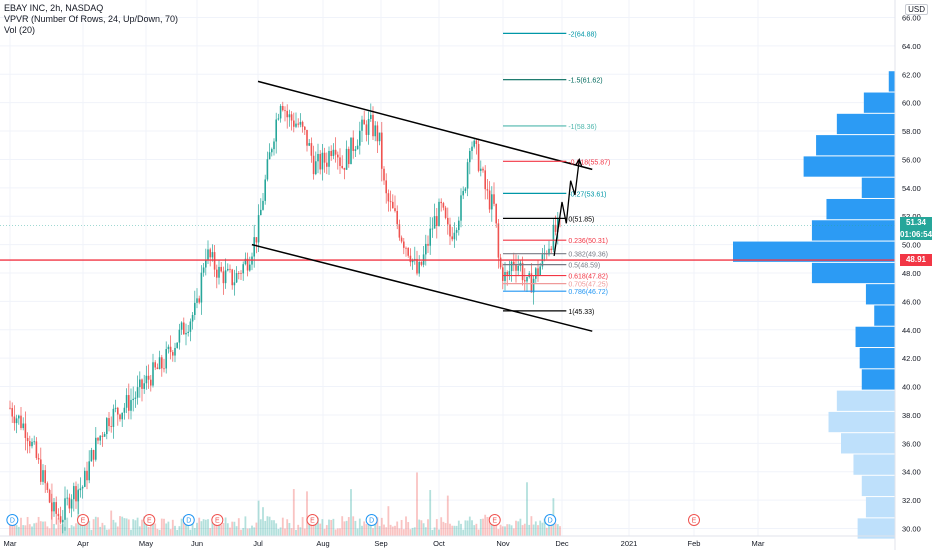 Image resolution: width=932 pixels, height=550 pixels. Describe the element at coordinates (916, 222) in the screenshot. I see `last-price-badge: 51.34` at that location.